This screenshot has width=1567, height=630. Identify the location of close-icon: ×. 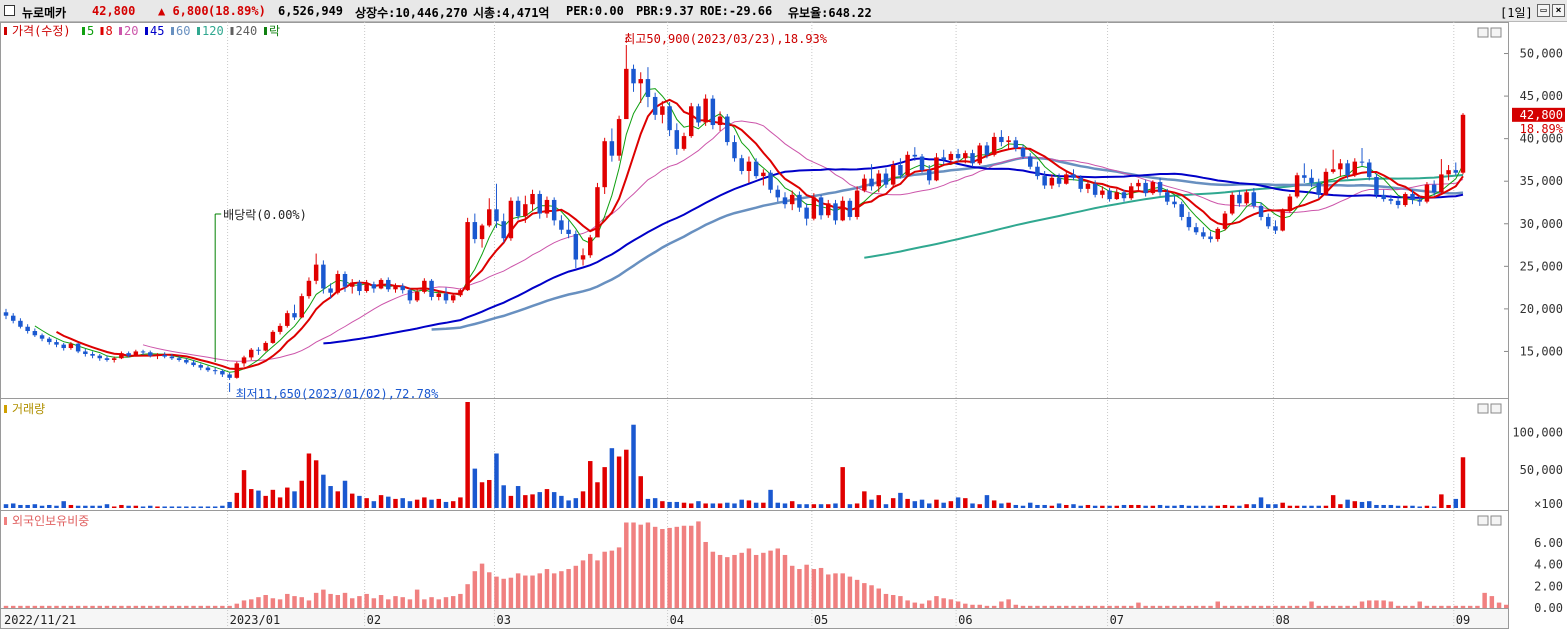
(1558, 10).